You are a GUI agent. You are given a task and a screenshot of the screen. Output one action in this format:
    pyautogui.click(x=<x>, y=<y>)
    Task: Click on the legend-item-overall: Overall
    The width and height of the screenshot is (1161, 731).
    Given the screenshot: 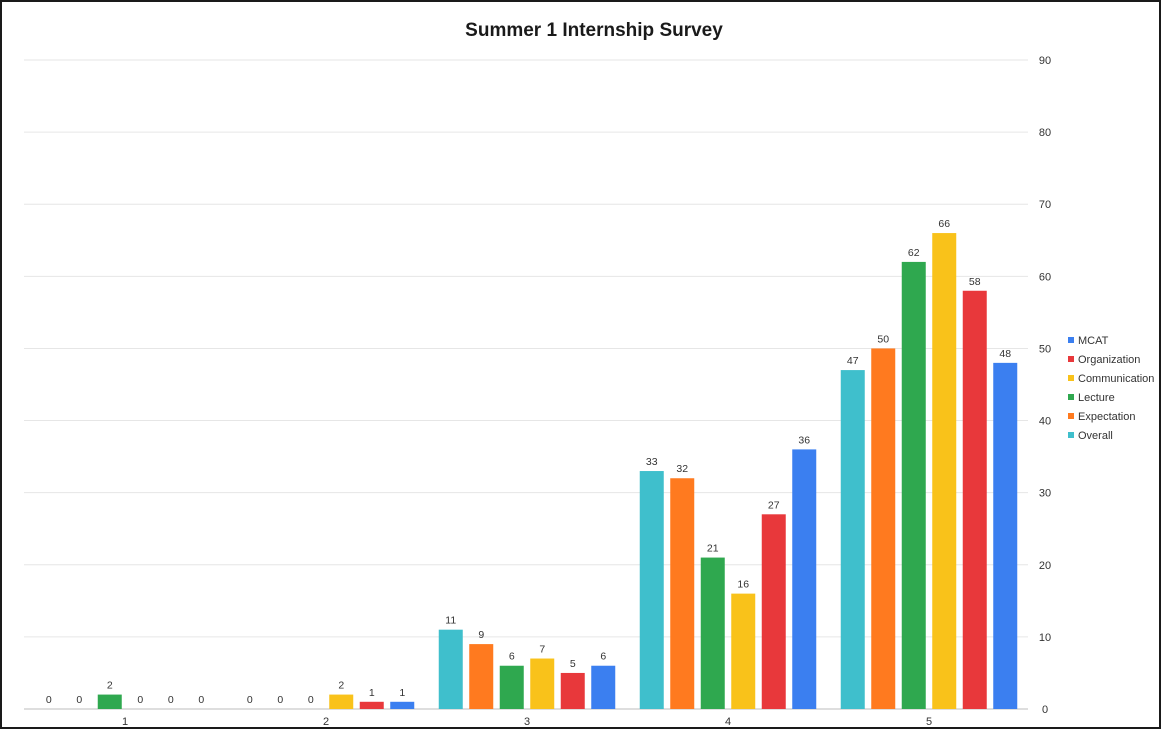 What is the action you would take?
    pyautogui.click(x=1090, y=436)
    